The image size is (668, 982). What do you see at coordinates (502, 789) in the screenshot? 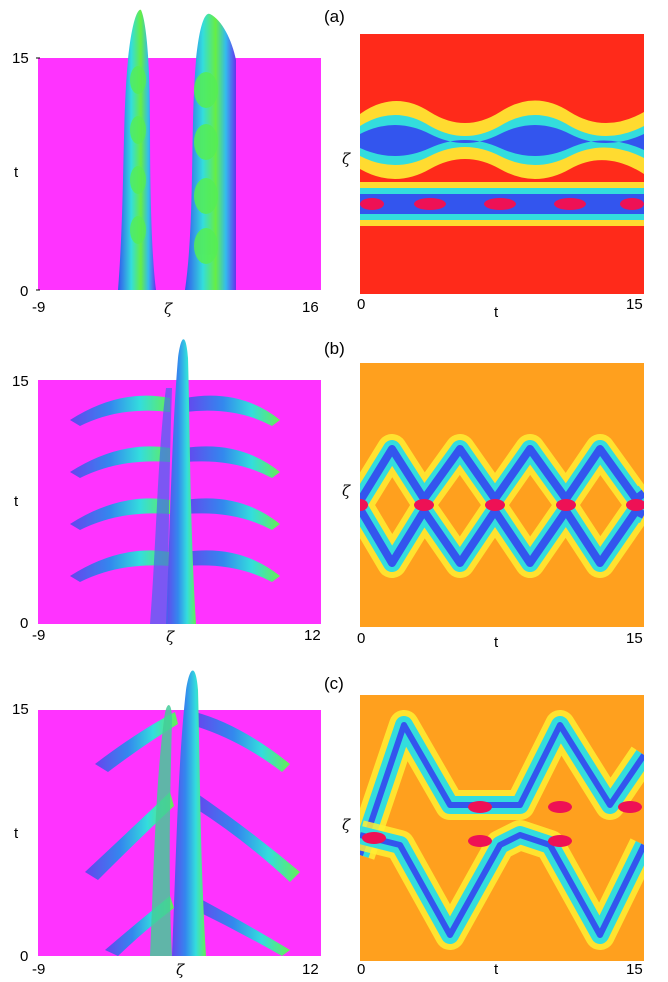
I see `upper-zigzag-blue` at bounding box center [502, 789].